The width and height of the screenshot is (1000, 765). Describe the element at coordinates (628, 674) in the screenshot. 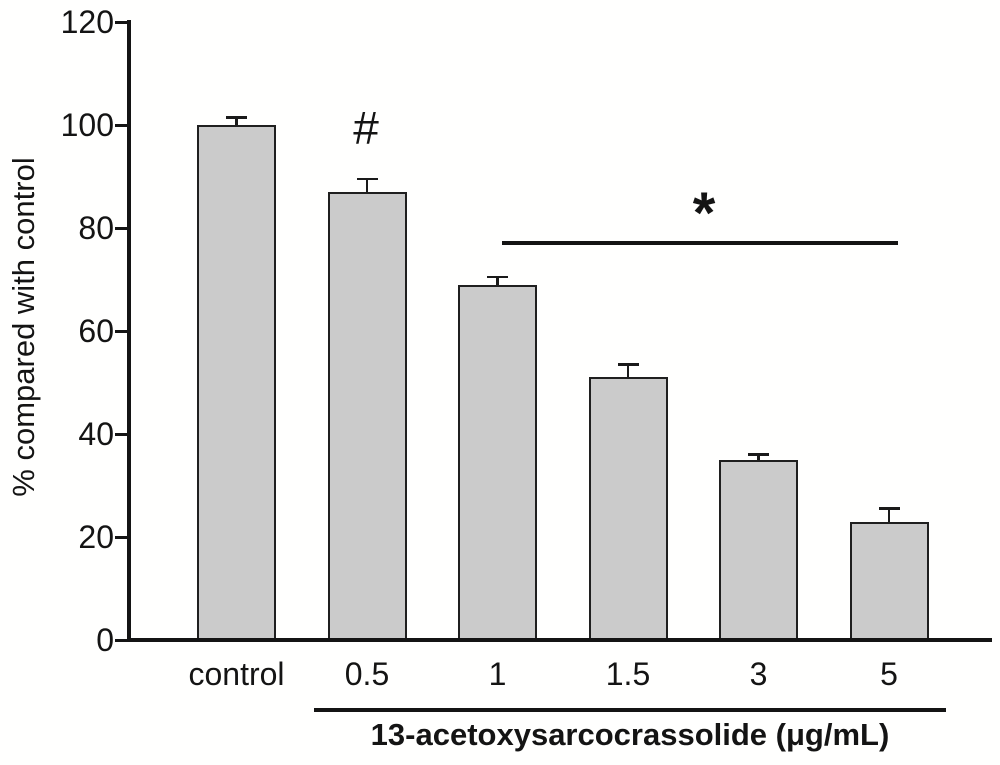

I see `x-tick-label-1.5: 1.5` at that location.